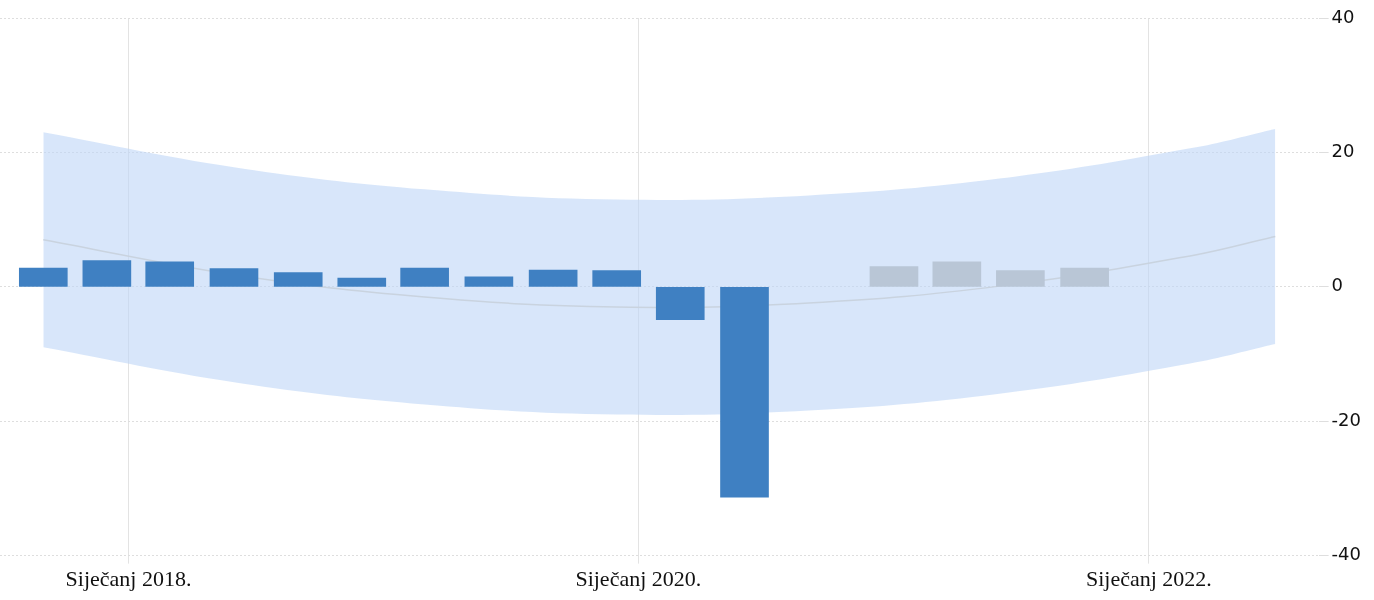 The image size is (1374, 600). What do you see at coordinates (1337, 285) in the screenshot?
I see `y-tick-label: 0` at bounding box center [1337, 285].